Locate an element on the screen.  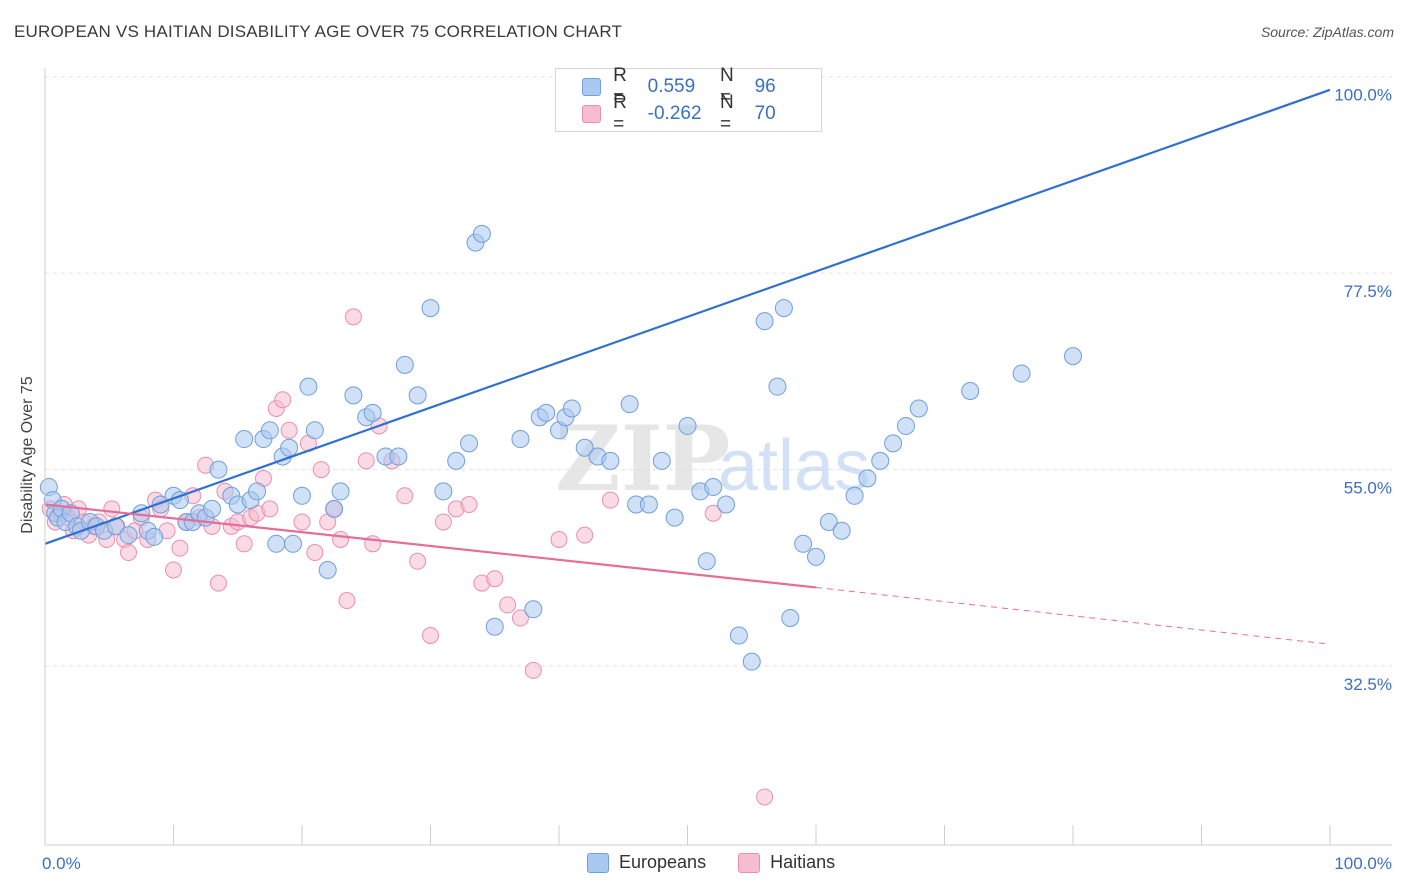
legend-row-europeans: R = 0.559 N = 96 is located at coordinates (701, 86).